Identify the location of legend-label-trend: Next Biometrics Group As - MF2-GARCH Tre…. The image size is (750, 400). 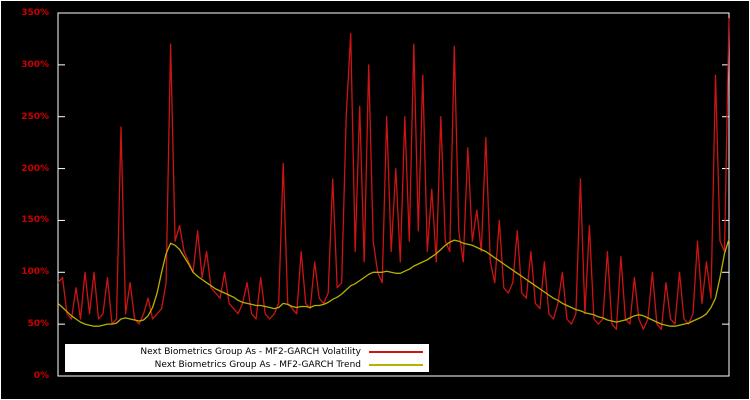
(257, 364).